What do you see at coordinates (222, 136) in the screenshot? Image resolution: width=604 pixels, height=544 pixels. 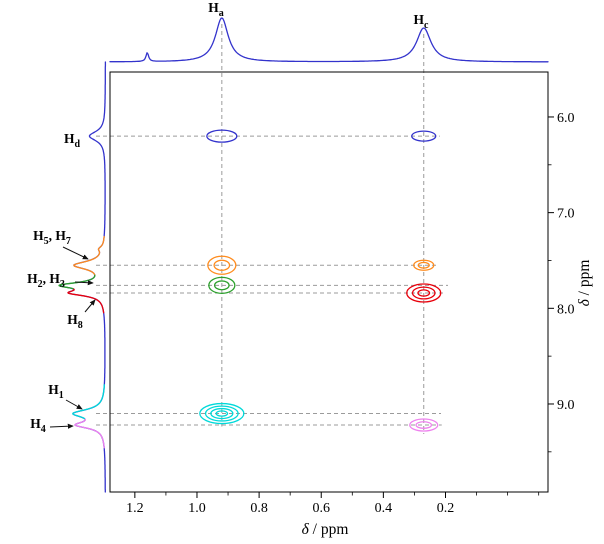 I see `cross-peak-contour-Ha-Hd` at bounding box center [222, 136].